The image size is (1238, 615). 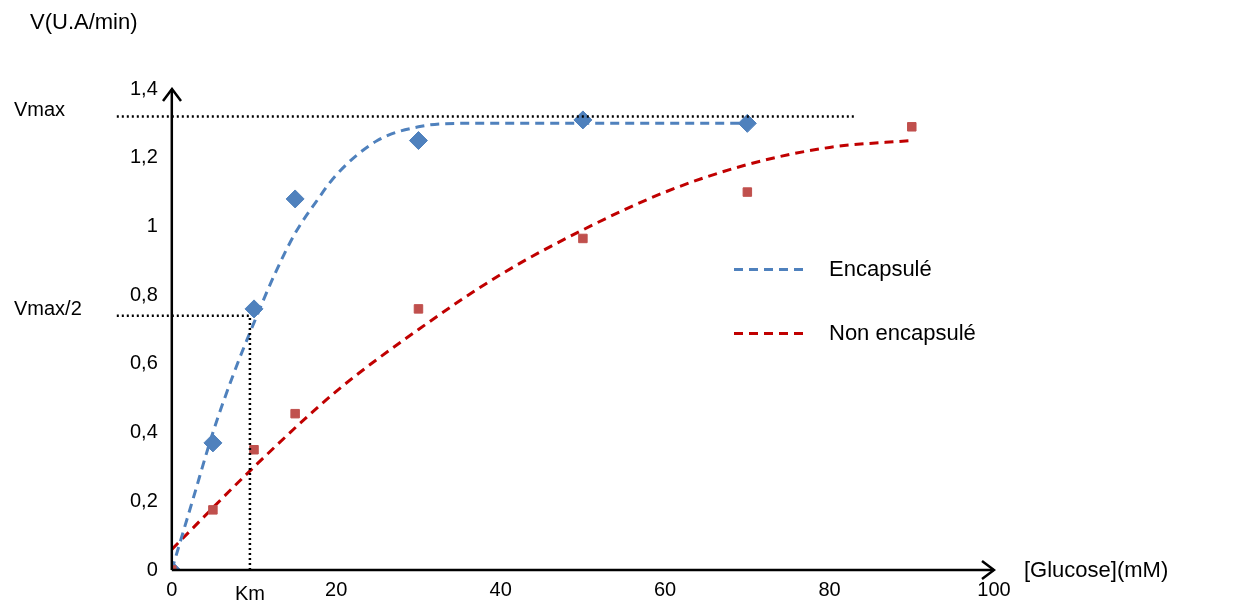 What do you see at coordinates (249, 592) in the screenshot?
I see `ref-line-label: Km` at bounding box center [249, 592].